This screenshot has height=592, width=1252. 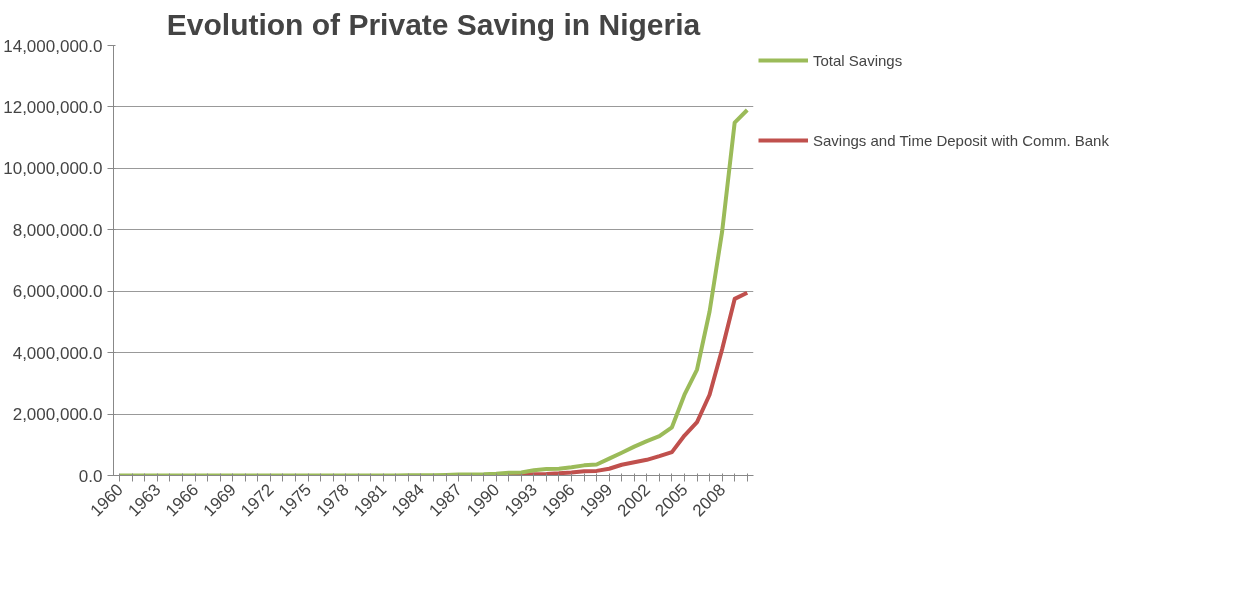 What do you see at coordinates (57, 353) in the screenshot?
I see `y-tick-label: 4,000,000.0` at bounding box center [57, 353].